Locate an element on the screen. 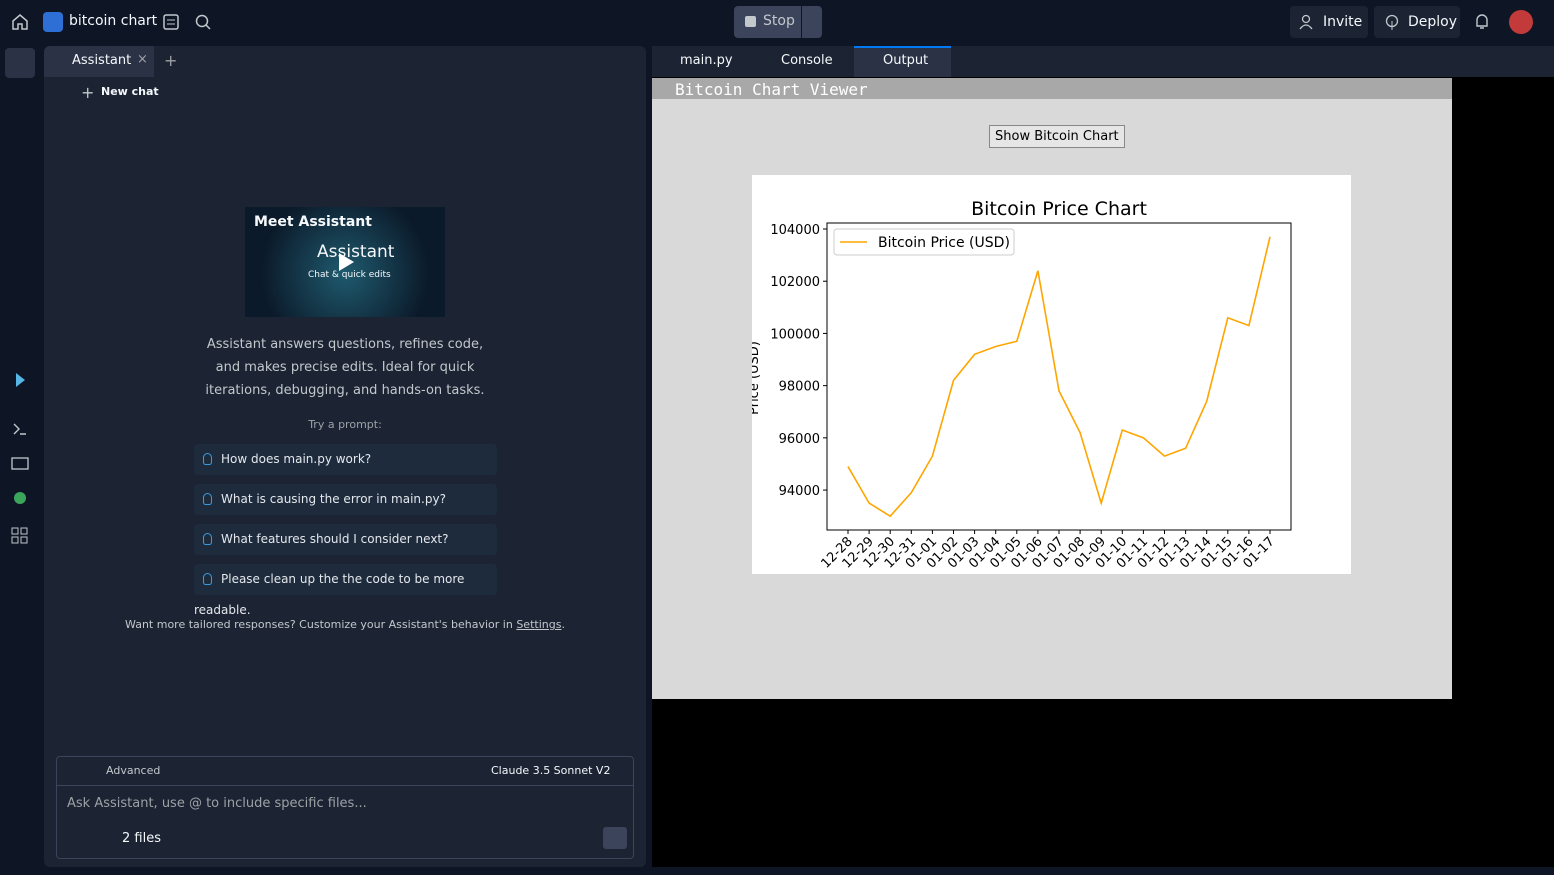 The image size is (1554, 875). settings-link: Settings is located at coordinates (539, 624).